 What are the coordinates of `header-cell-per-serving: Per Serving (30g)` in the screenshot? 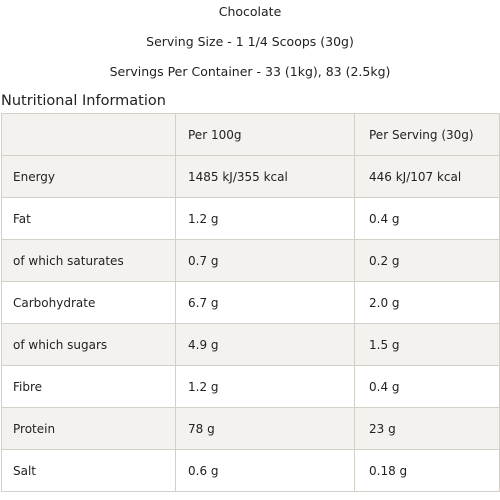 It's located at (427, 134).